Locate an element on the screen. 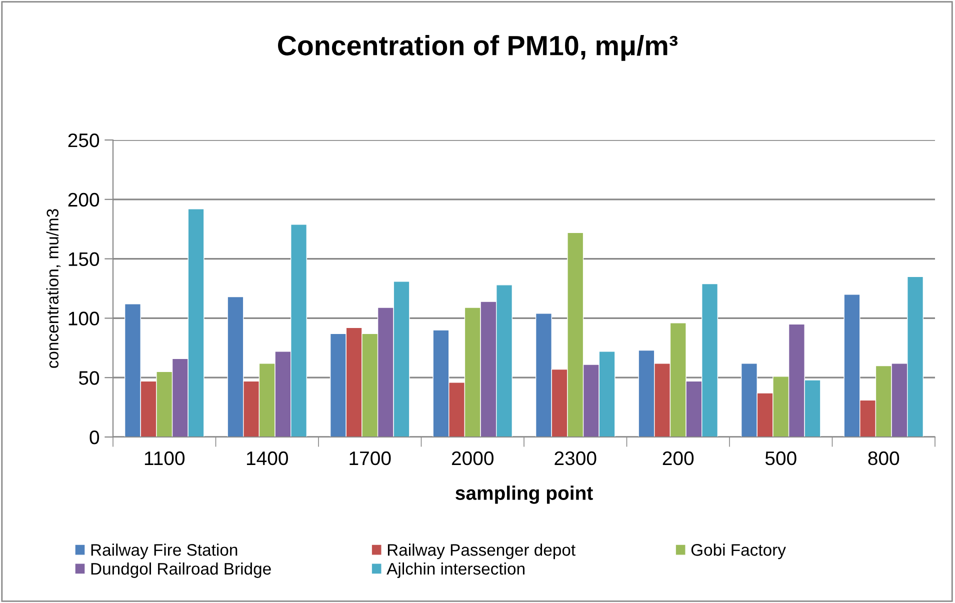  y-tick-label: 100 is located at coordinates (84, 319).